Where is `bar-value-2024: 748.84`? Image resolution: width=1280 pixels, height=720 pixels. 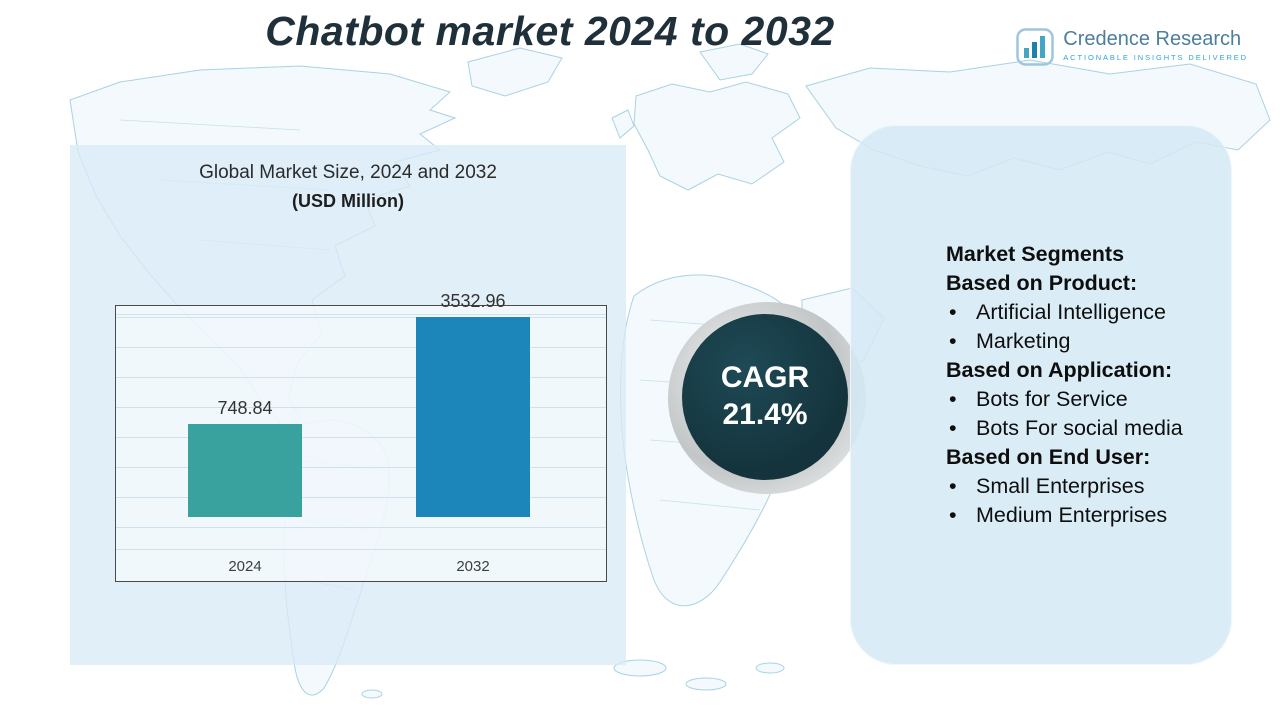 bar-value-2024: 748.84 is located at coordinates (245, 408).